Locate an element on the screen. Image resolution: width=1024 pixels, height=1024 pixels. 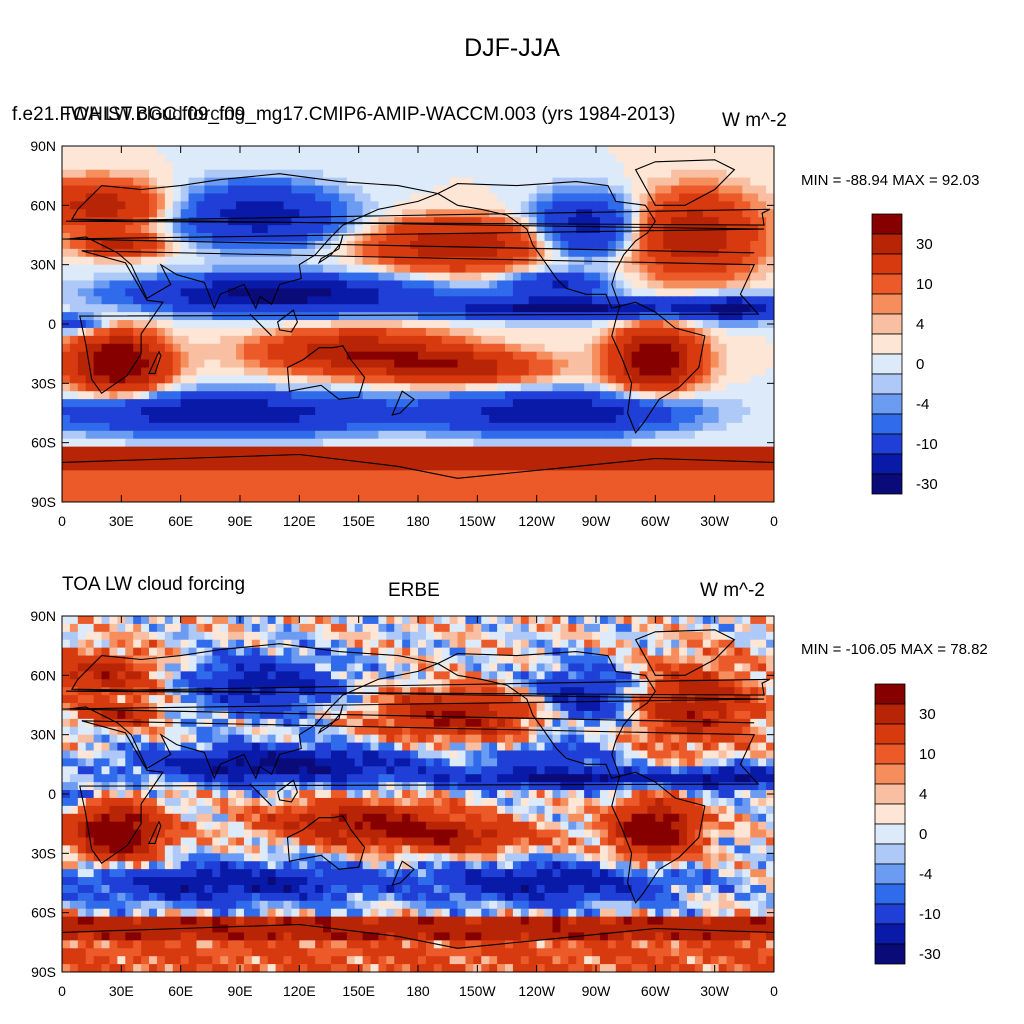
coastline is located at coordinates (330, 249).